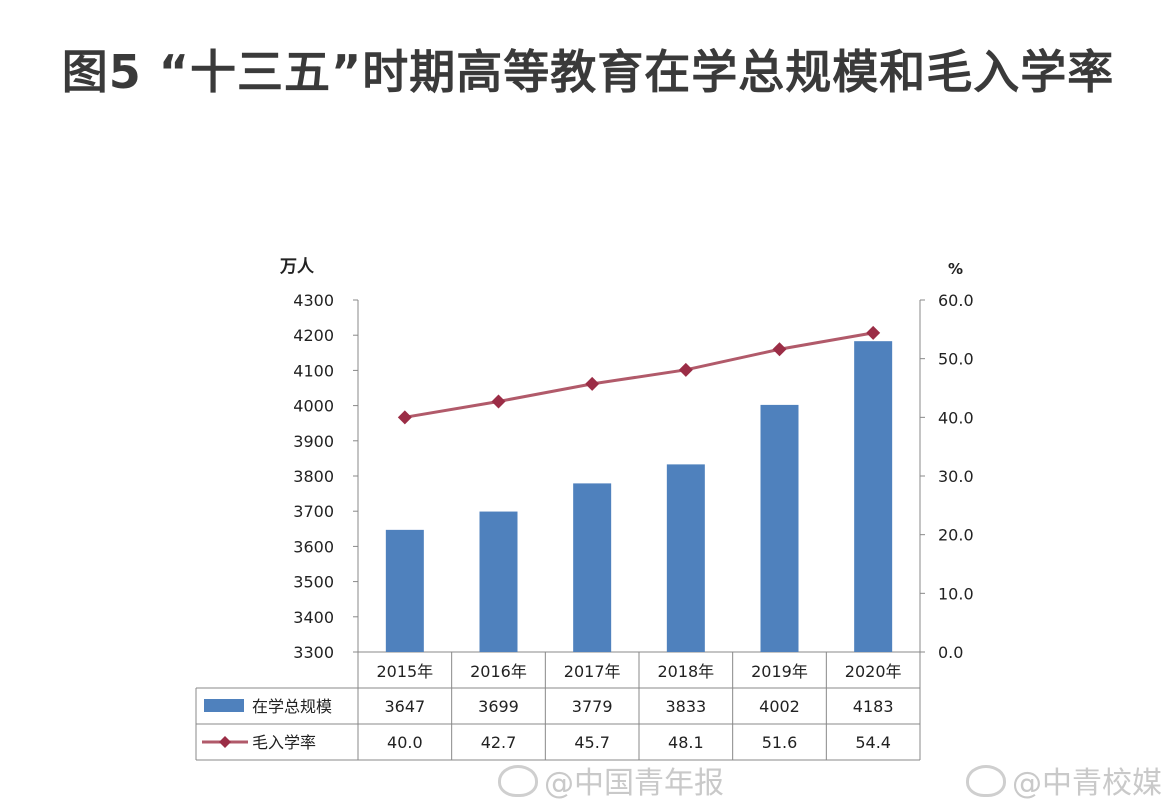  I want to click on left-tick-label: 3300, so click(313, 652).